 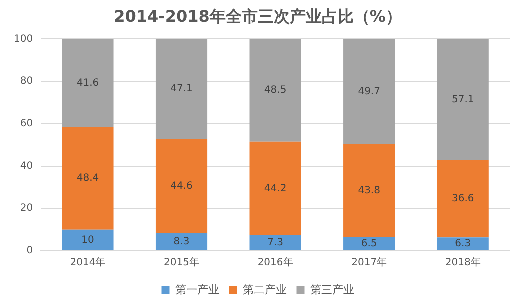 I want to click on x-tick-label: 2015年, so click(x=182, y=262).